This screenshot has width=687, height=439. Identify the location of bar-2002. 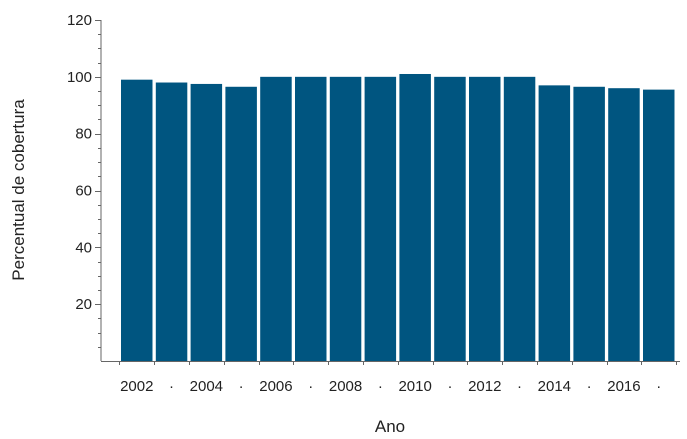
(137, 220).